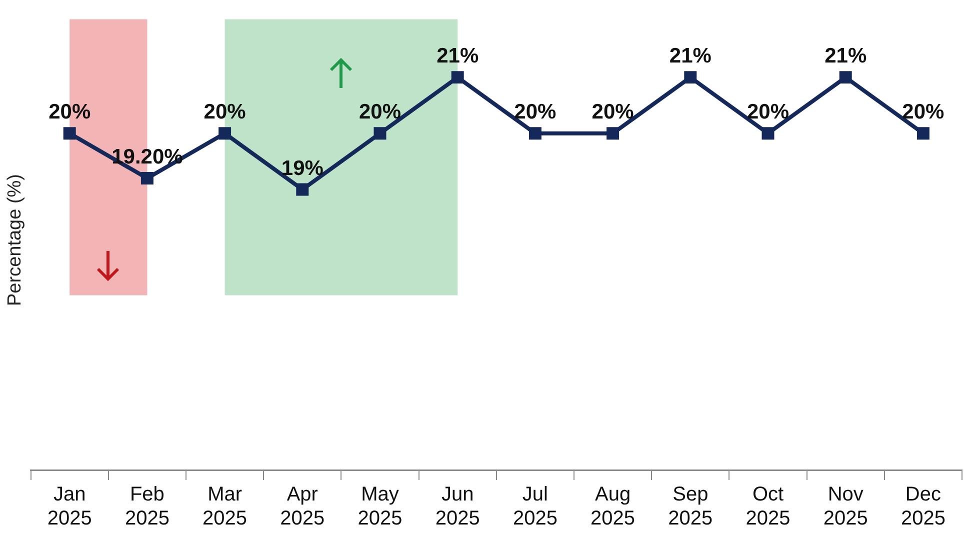  Describe the element at coordinates (148, 157) in the screenshot. I see `data-label: 19.20%` at that location.